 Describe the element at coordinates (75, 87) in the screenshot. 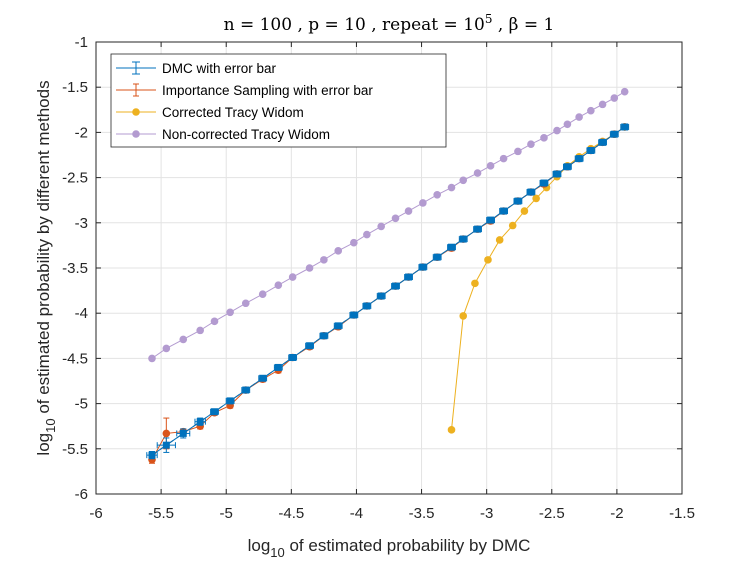

I see `y-tick-label: -1.5` at that location.